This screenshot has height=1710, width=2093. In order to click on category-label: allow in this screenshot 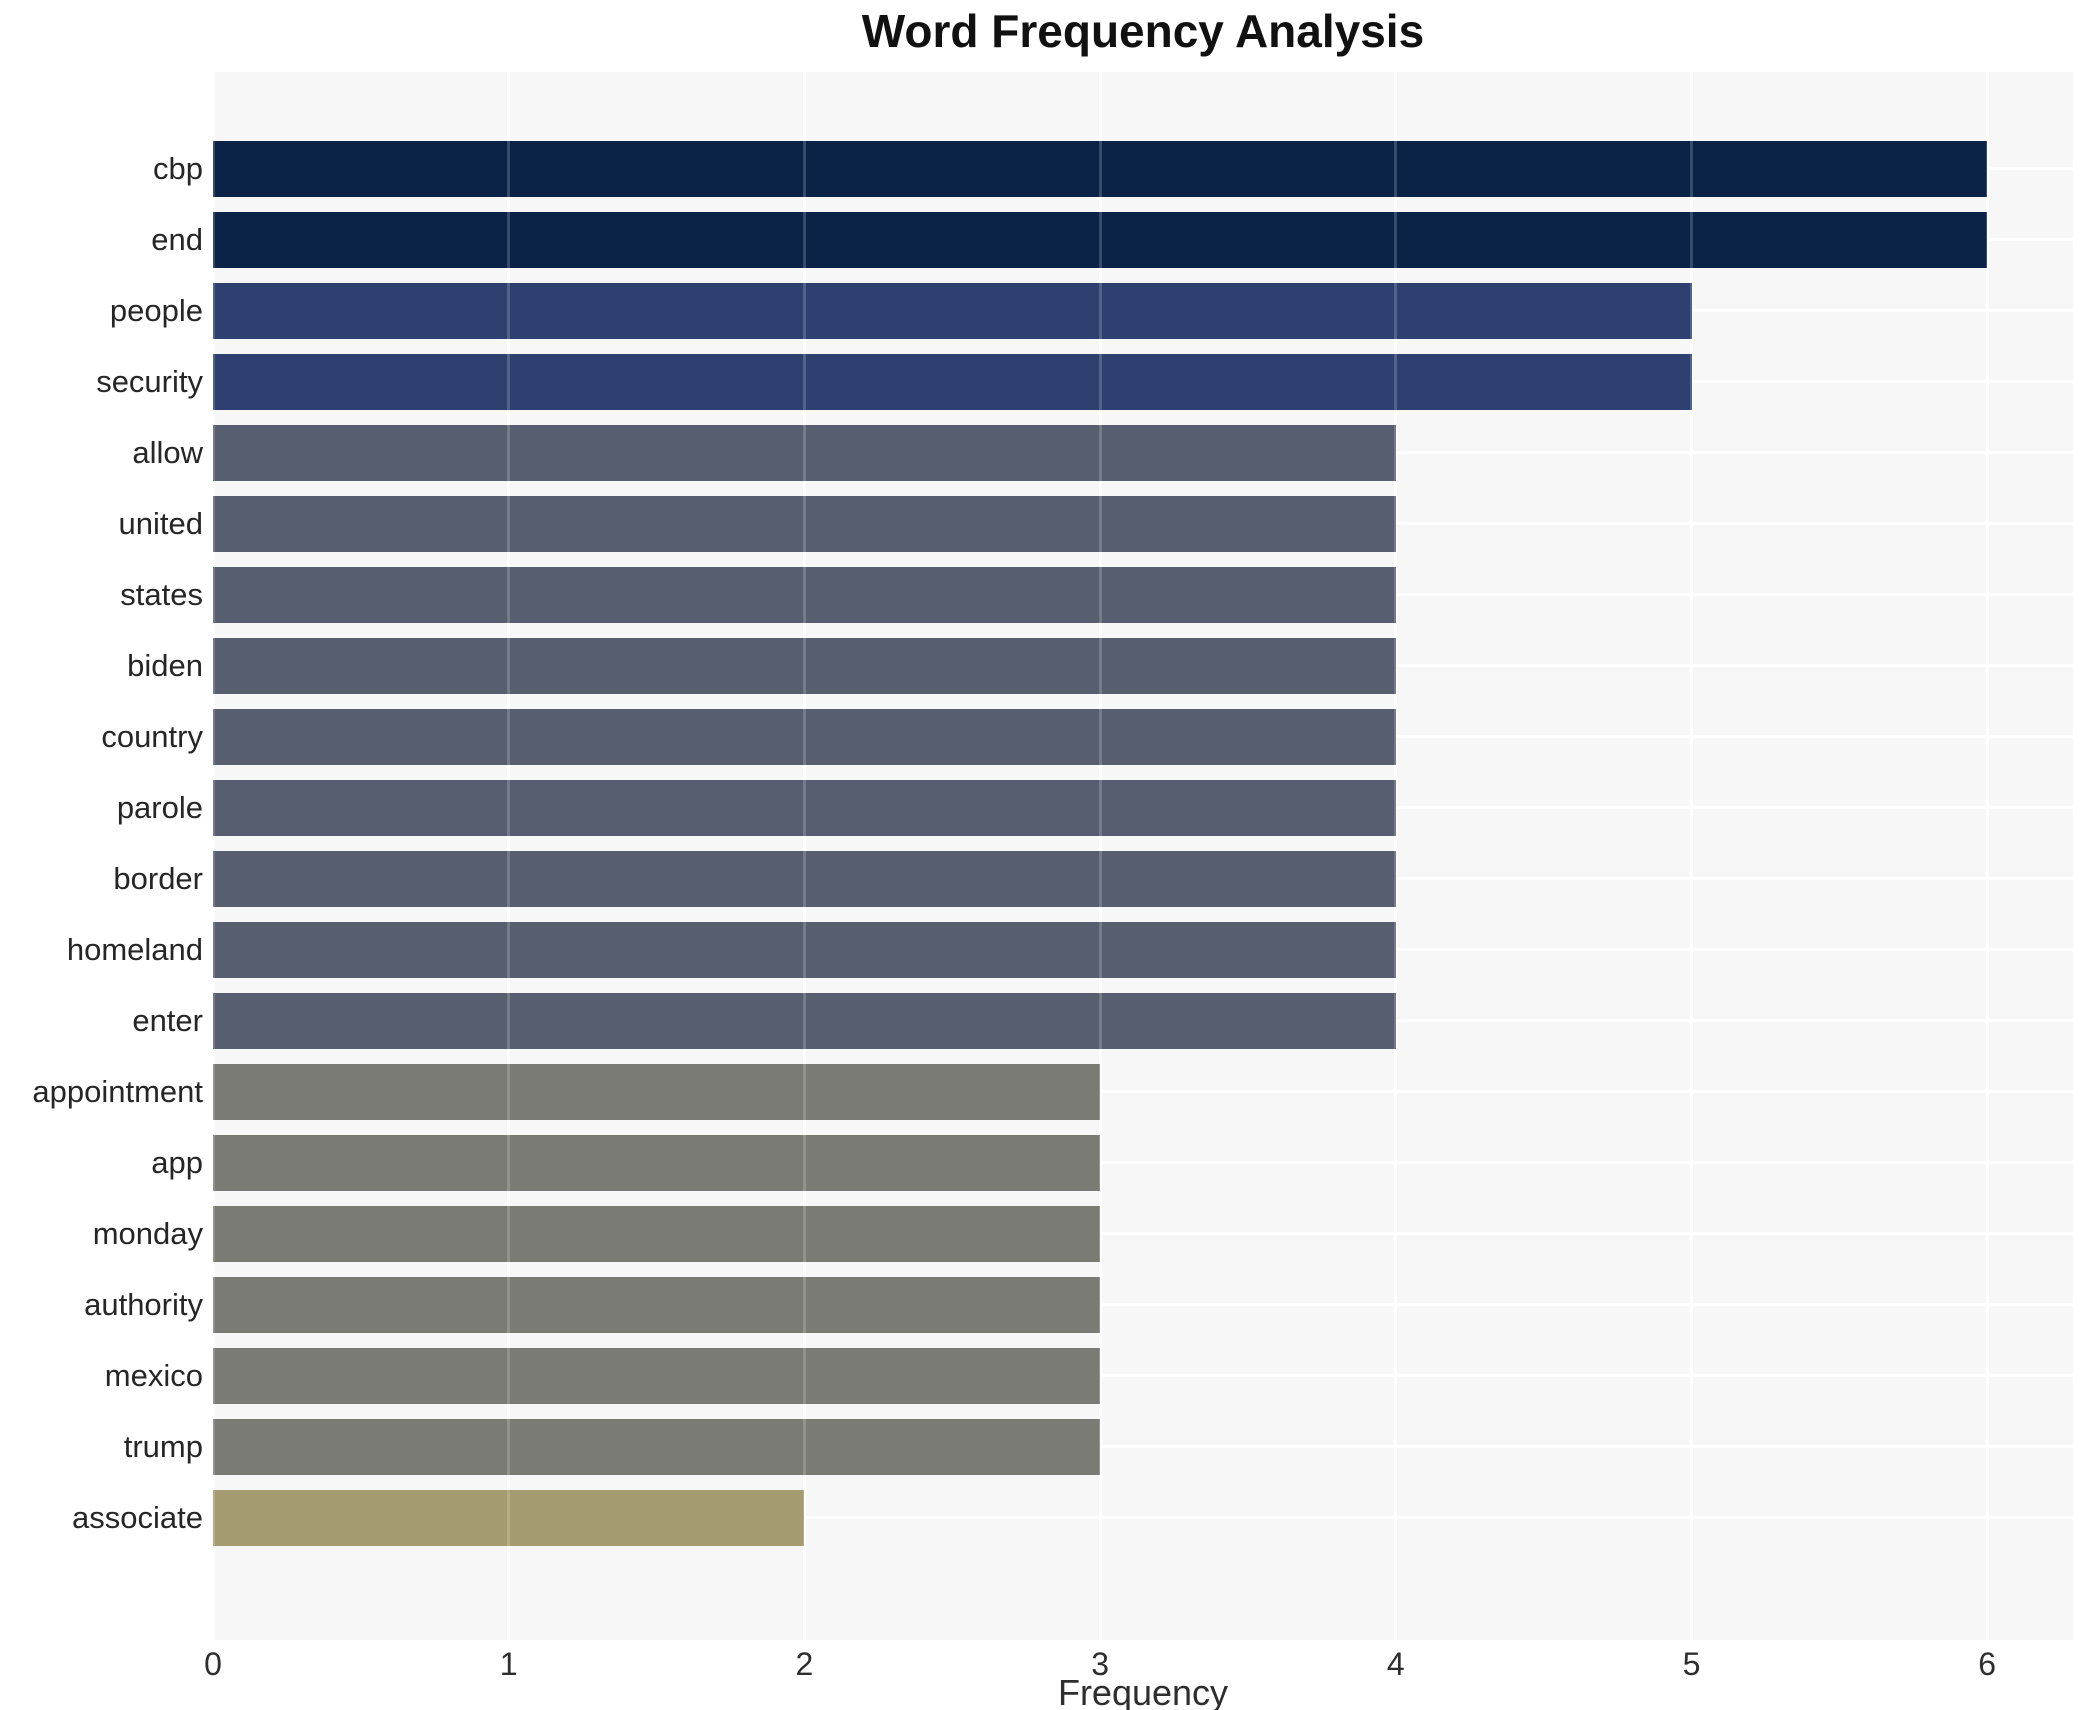, I will do `click(167, 452)`.